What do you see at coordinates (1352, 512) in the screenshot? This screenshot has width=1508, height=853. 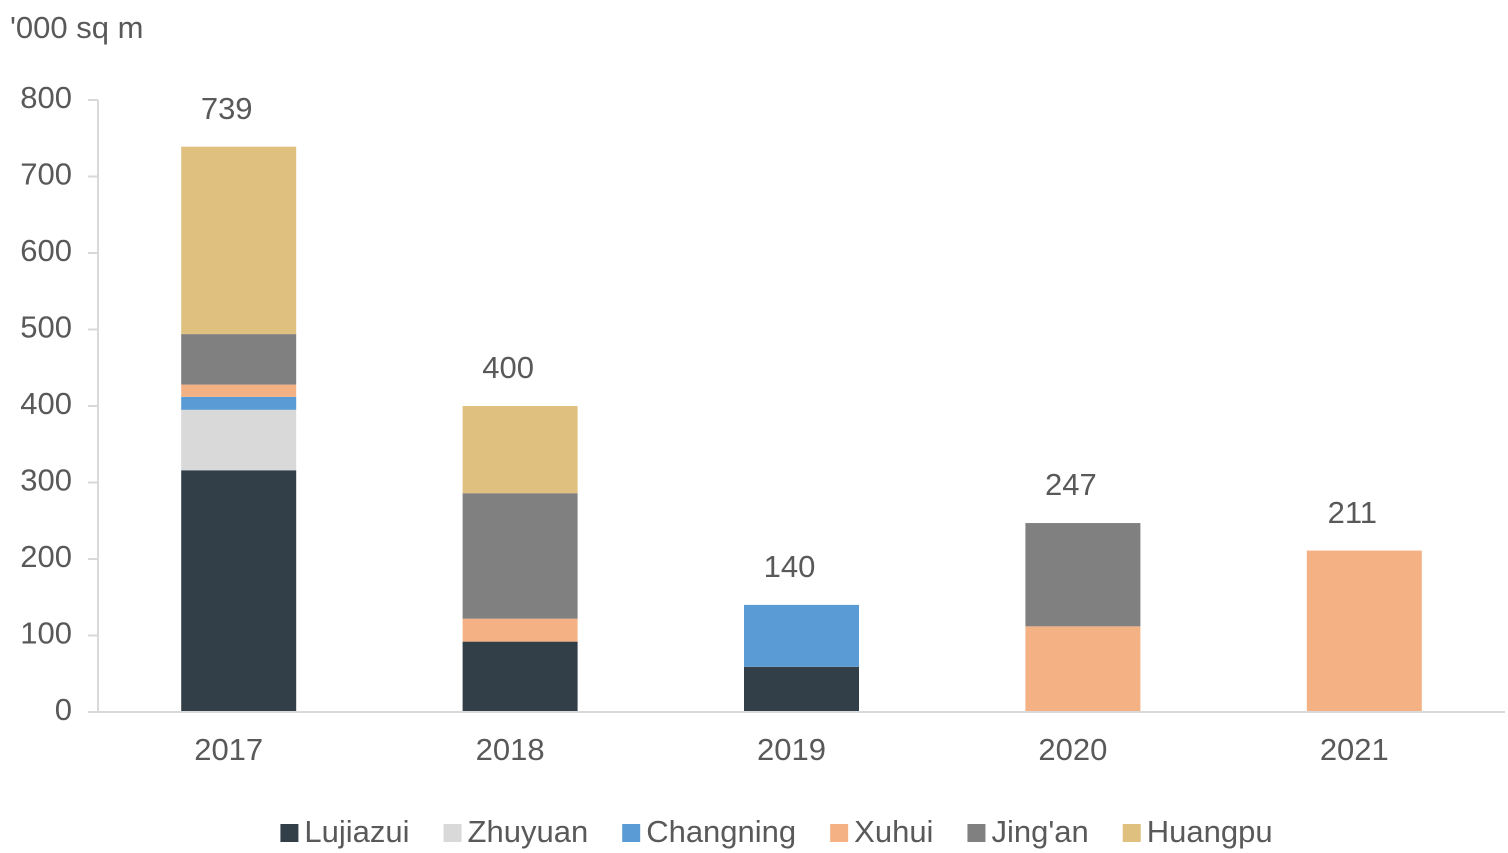 I see `total-label: 211` at bounding box center [1352, 512].